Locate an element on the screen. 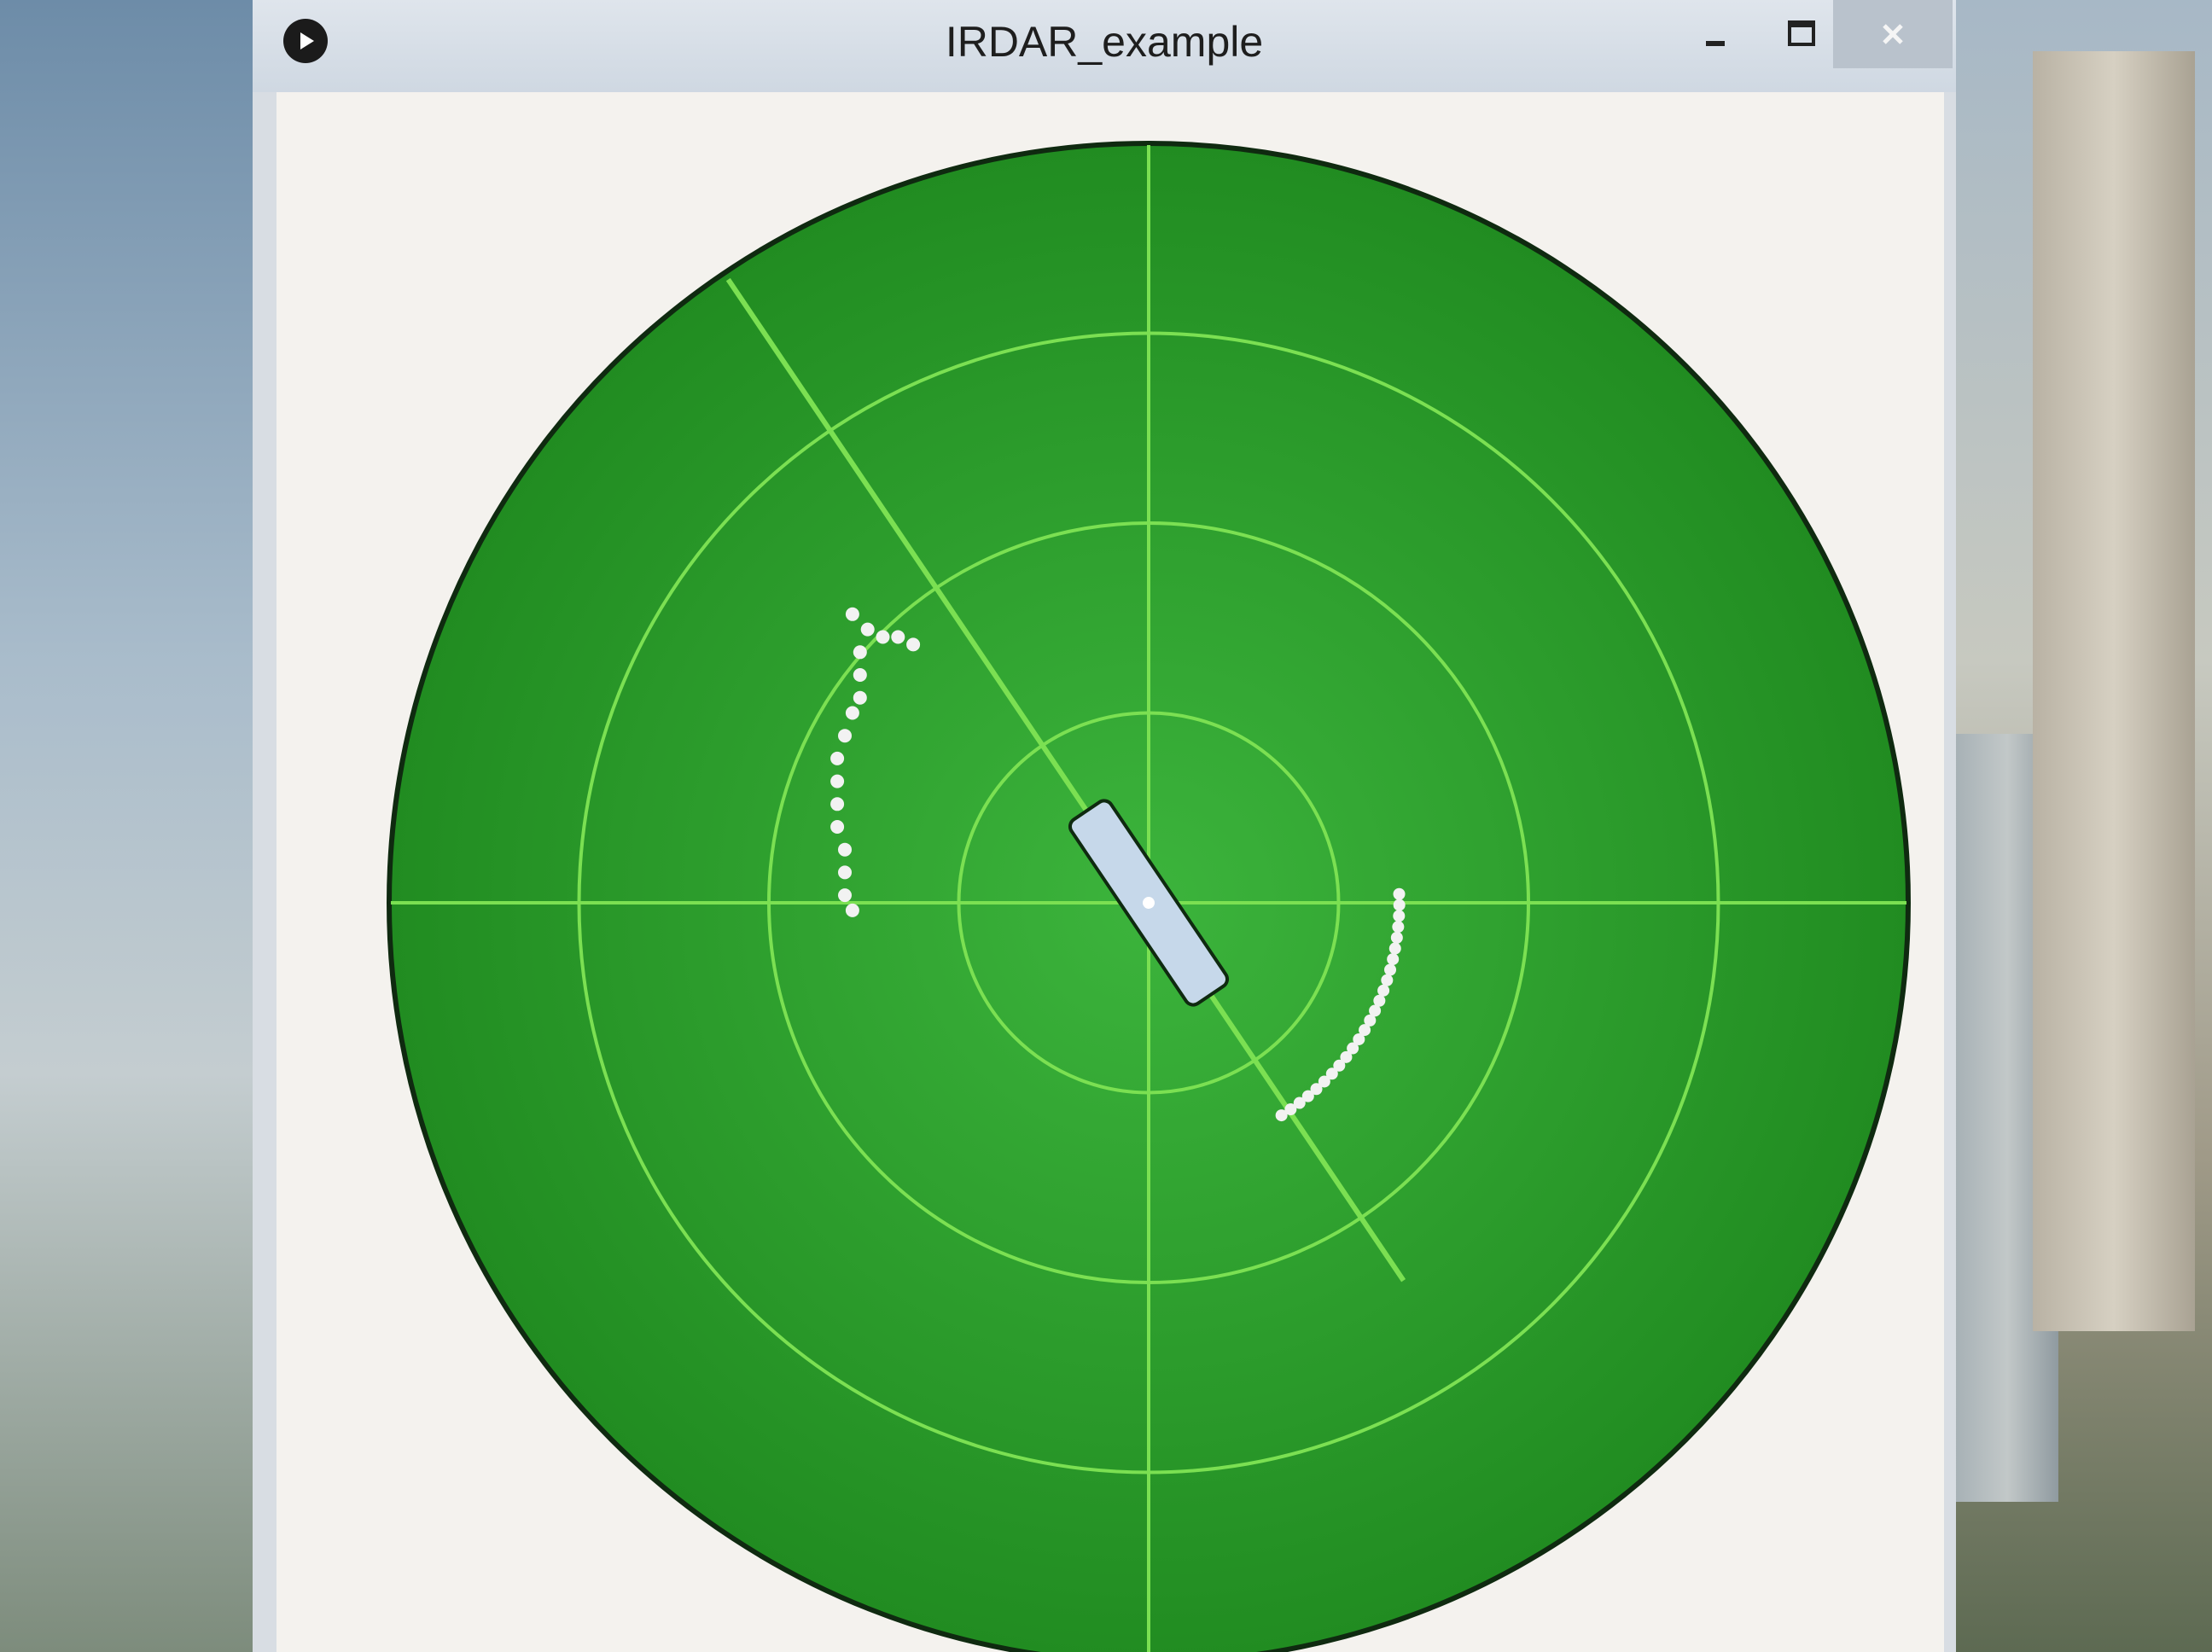 This screenshot has width=2212, height=1652. close-icon is located at coordinates (1893, 34).